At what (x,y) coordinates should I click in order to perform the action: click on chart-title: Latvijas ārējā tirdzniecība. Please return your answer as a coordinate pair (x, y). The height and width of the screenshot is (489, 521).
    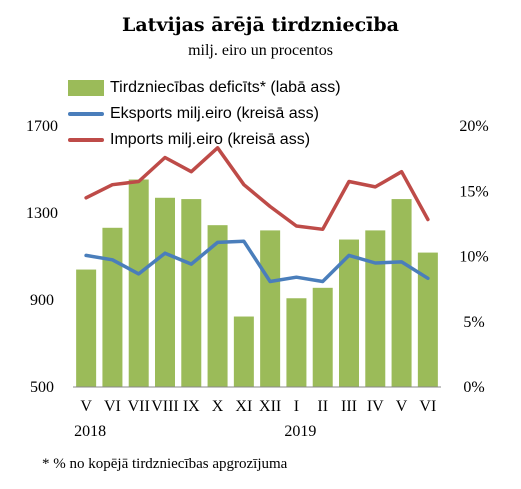
    Looking at the image, I should click on (260, 25).